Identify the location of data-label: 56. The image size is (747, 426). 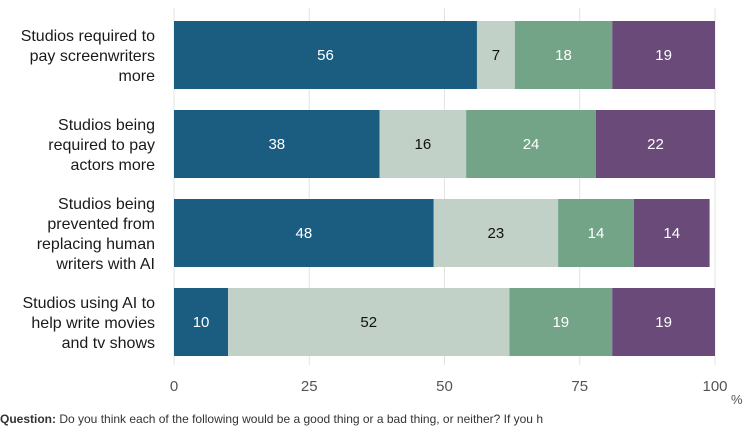
(325, 55).